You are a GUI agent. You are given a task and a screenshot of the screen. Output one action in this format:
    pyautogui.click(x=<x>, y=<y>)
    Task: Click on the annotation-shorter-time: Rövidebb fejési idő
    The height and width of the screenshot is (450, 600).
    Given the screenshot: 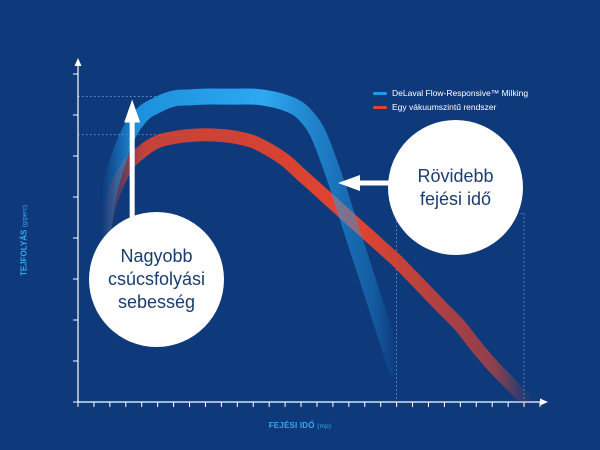 What is the action you would take?
    pyautogui.click(x=455, y=187)
    